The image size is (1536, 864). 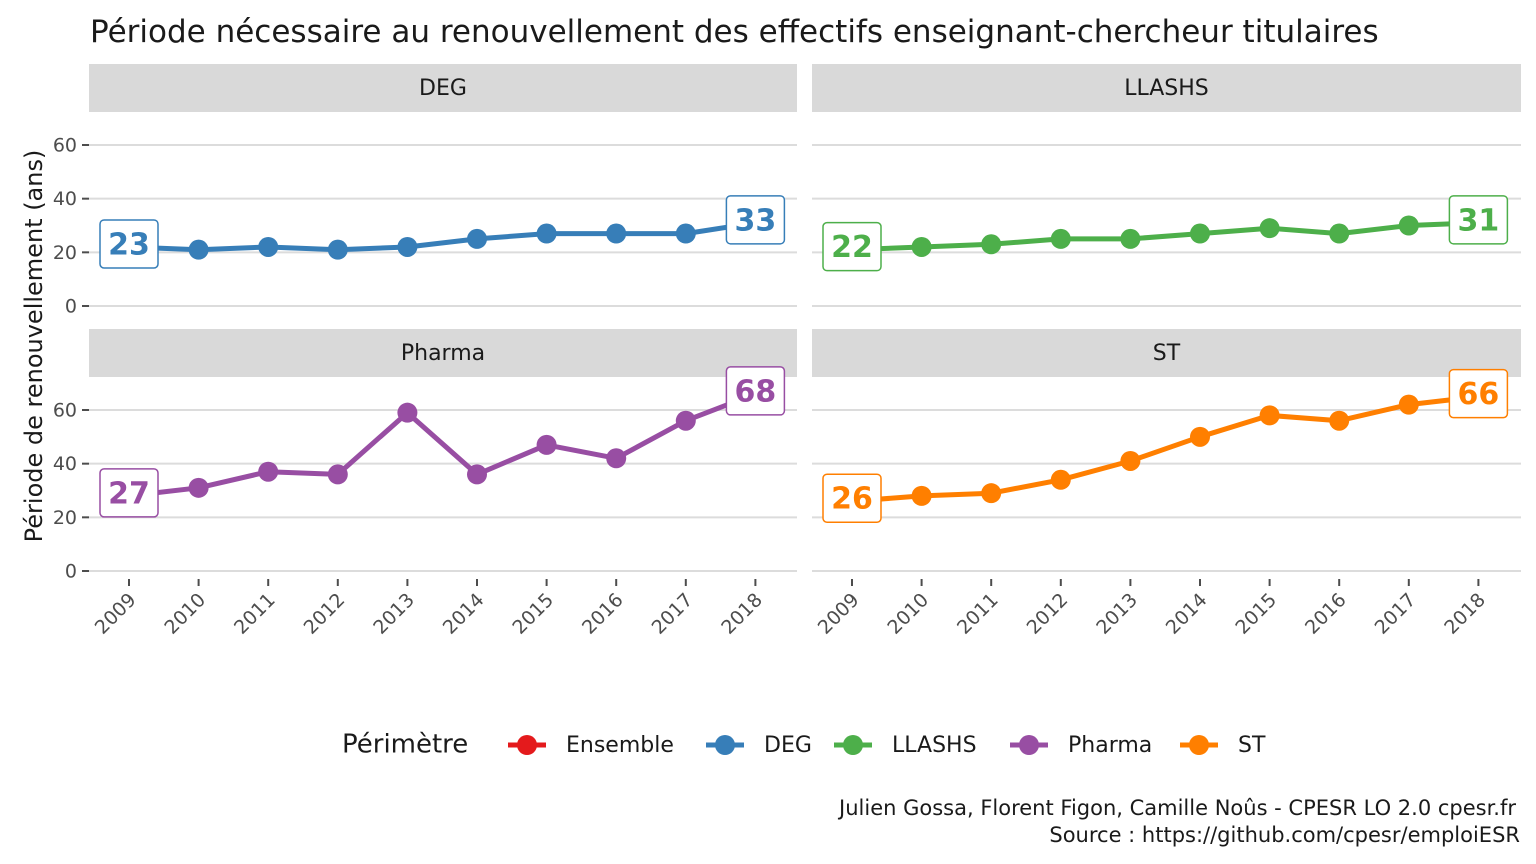 I want to click on facet-strip-label-deg: DEG, so click(x=443, y=88).